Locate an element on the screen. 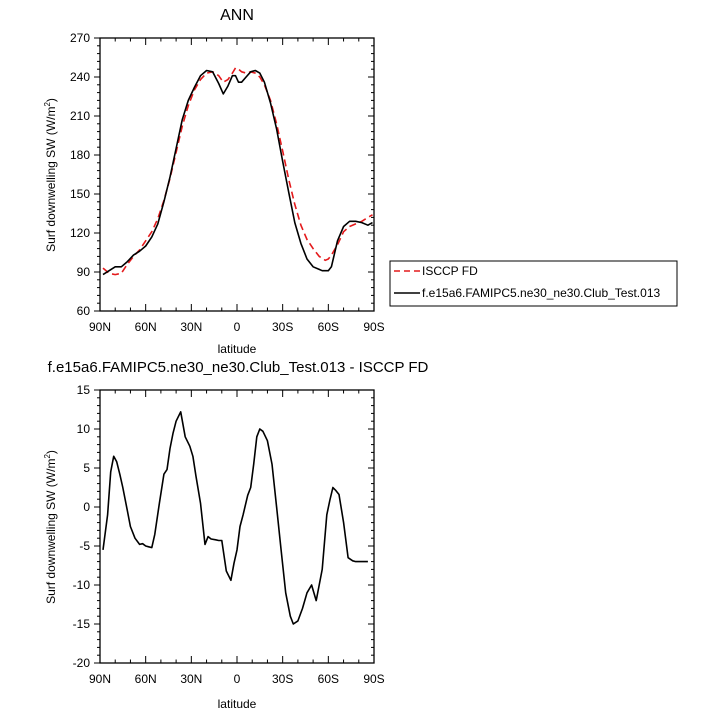  y-tick-label: 210 is located at coordinates (80, 116).